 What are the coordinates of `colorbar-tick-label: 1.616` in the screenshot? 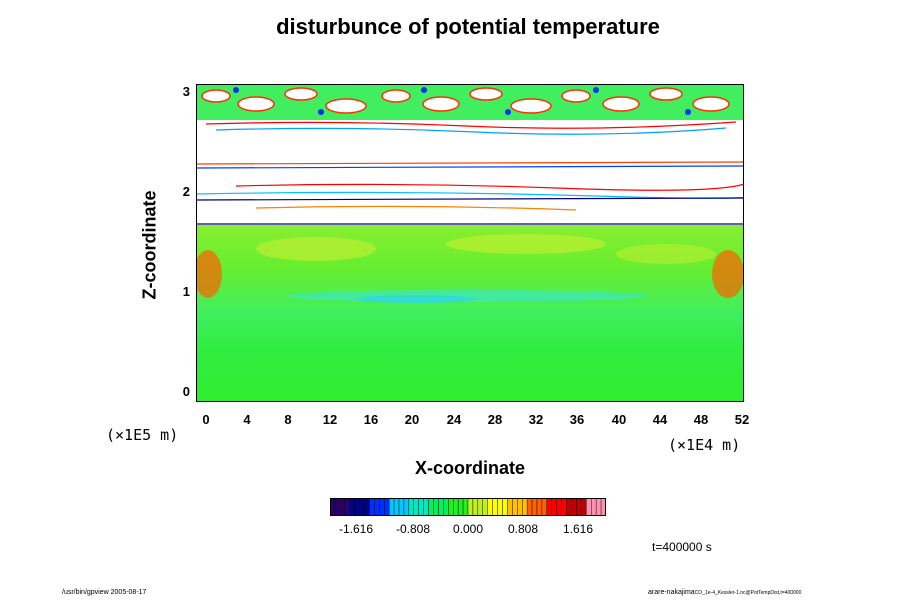 It's located at (578, 529).